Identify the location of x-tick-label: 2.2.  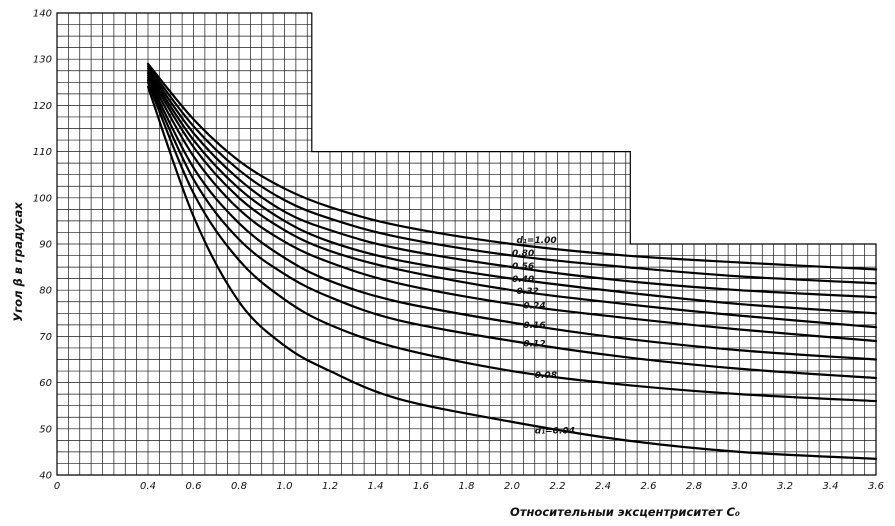
(558, 486).